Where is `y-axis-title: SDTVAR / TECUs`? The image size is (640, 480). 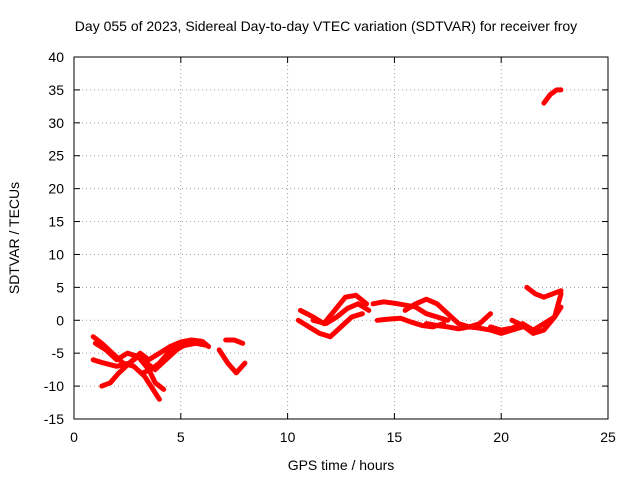
y-axis-title: SDTVAR / TECUs is located at coordinates (14, 238).